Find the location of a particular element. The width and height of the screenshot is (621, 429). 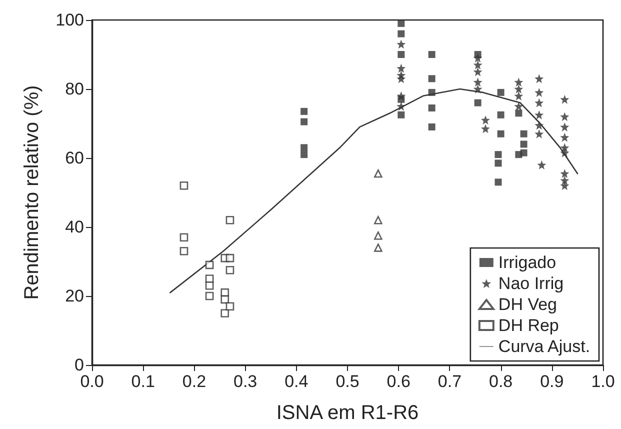

x-tick-label: 0.5 is located at coordinates (348, 381).